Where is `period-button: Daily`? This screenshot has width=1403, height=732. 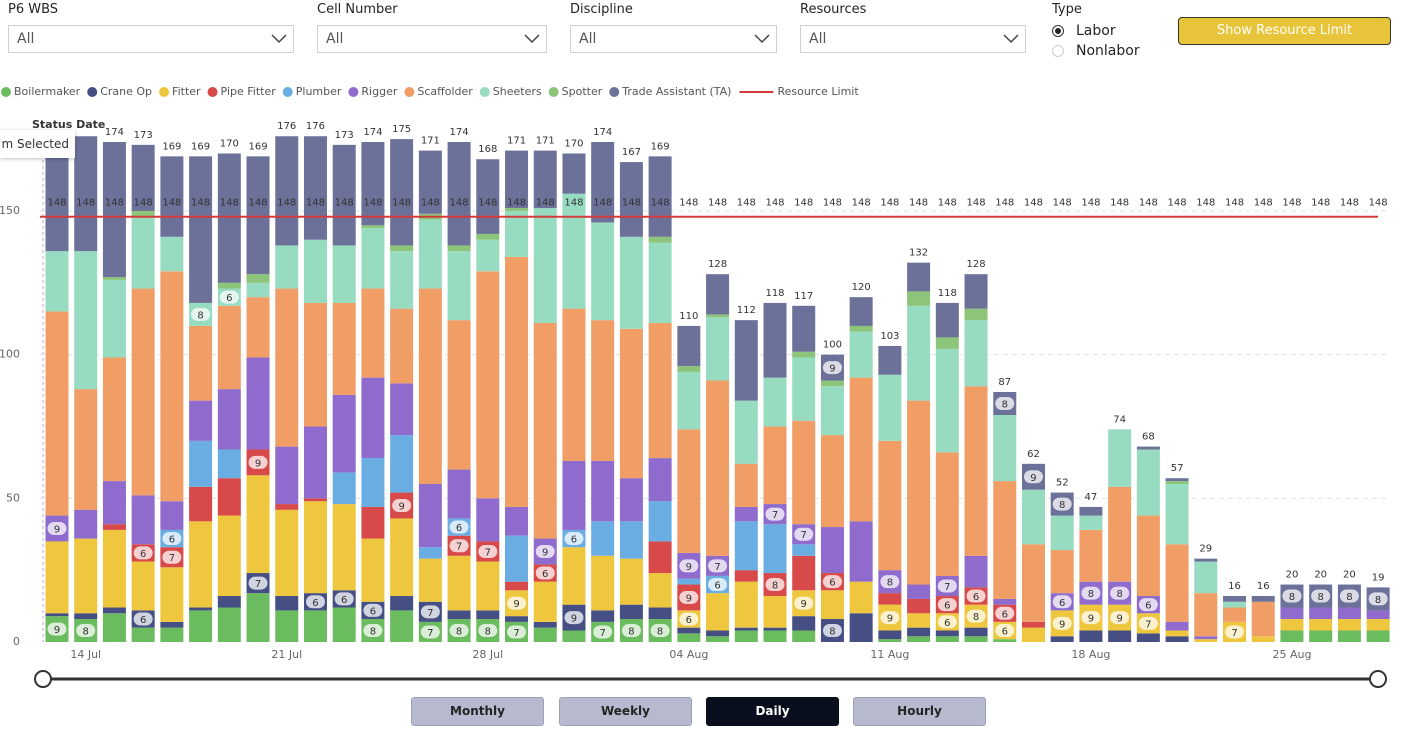 period-button: Daily is located at coordinates (772, 711).